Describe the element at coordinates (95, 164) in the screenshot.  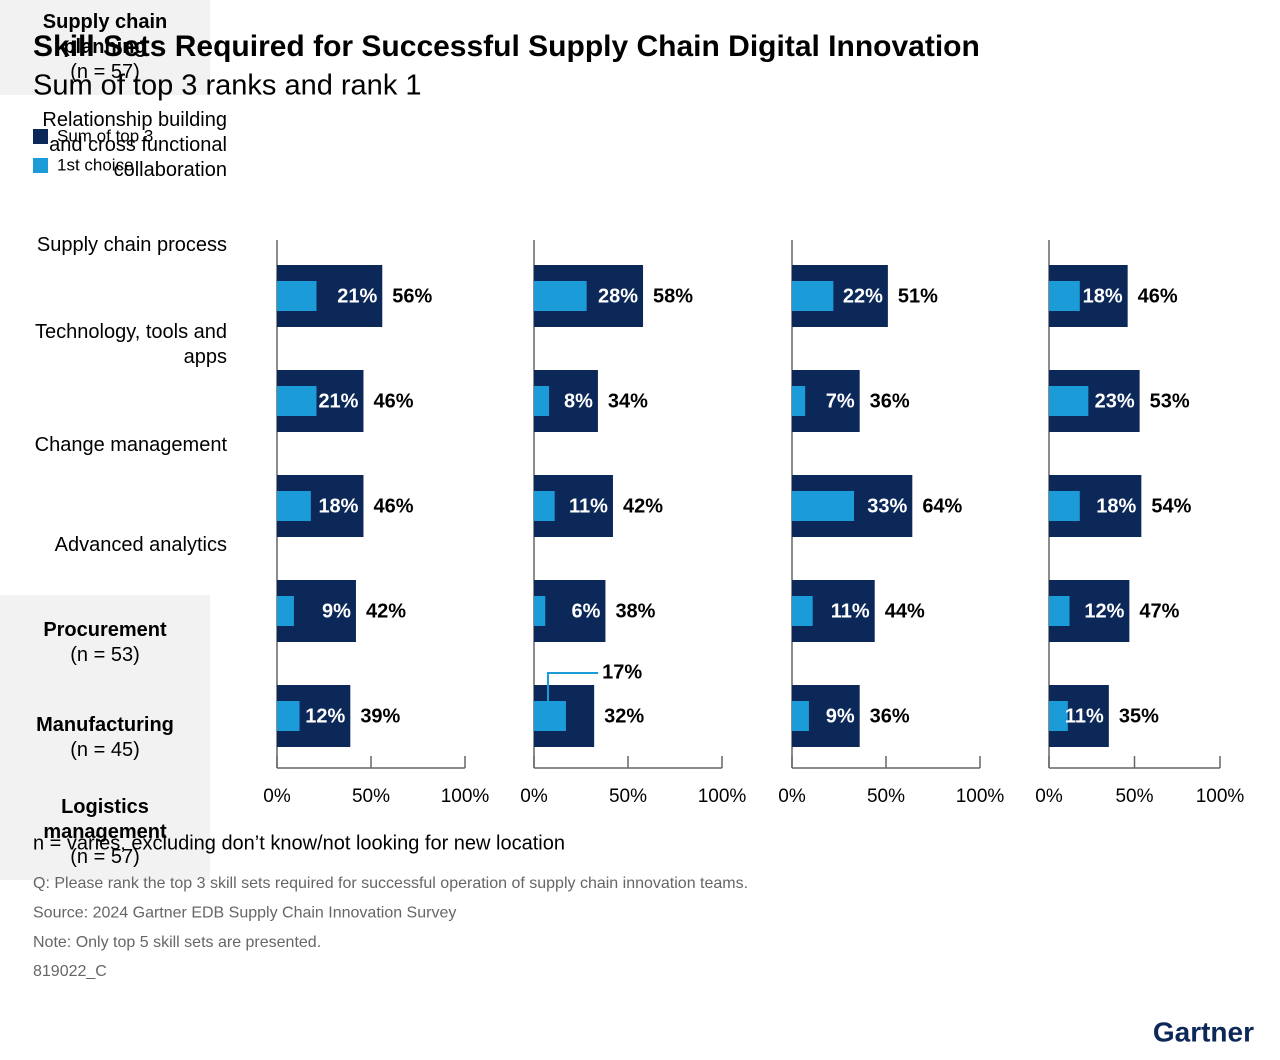
I see `legend-label: 1st choice` at that location.